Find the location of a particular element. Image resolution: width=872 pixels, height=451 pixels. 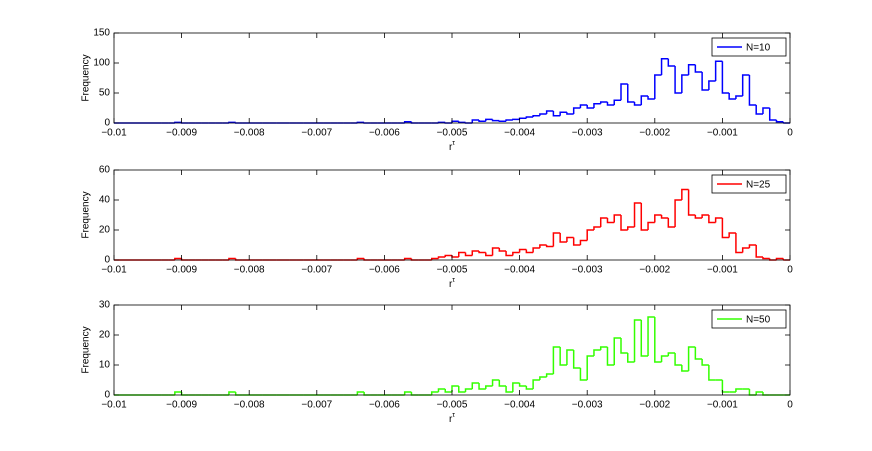

y-tick-label: 50 is located at coordinates (105, 93).